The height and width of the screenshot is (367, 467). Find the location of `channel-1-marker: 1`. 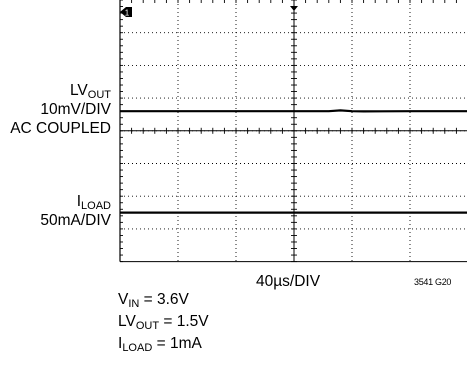

channel-1-marker: 1 is located at coordinates (126, 12).